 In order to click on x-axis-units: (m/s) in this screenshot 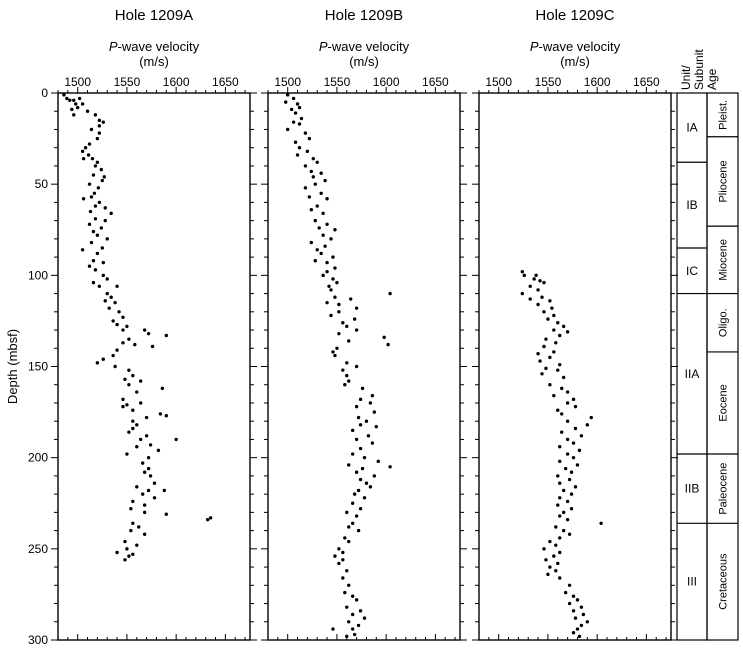, I will do `click(575, 61)`.